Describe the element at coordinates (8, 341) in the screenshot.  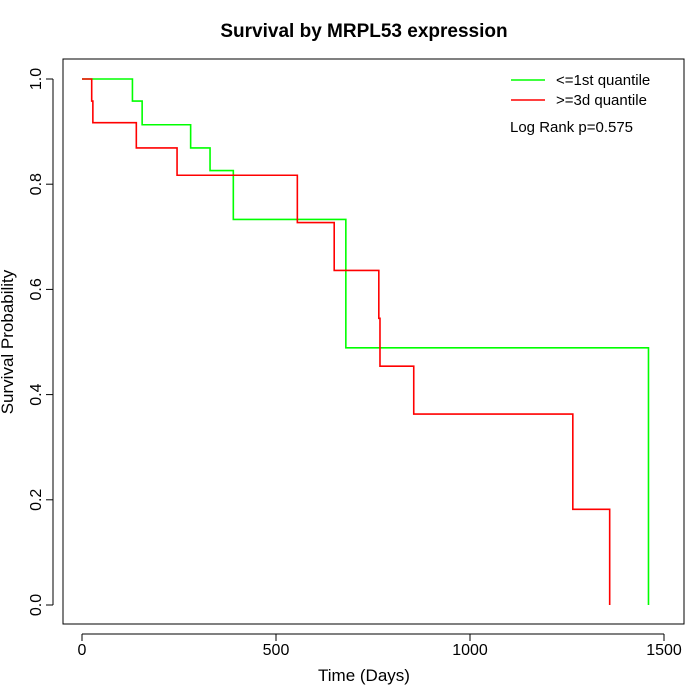
I see `y-axis-label: Survival Probability` at that location.